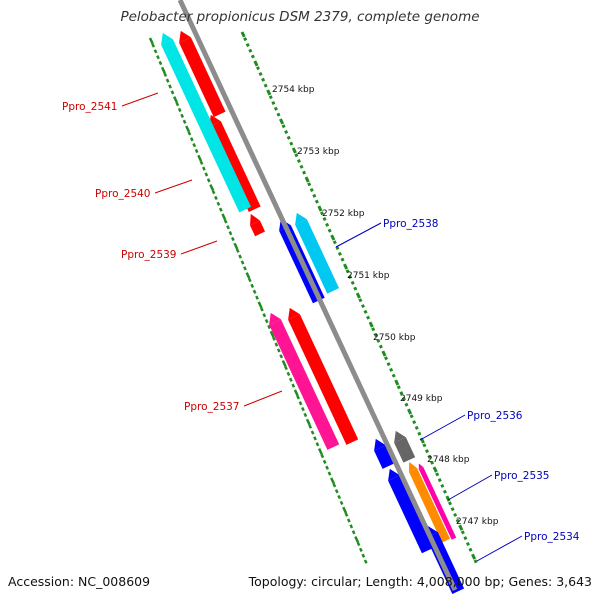 The image size is (600, 600). Describe the element at coordinates (495, 416) in the screenshot. I see `gene-label: Ppro_2536` at that location.